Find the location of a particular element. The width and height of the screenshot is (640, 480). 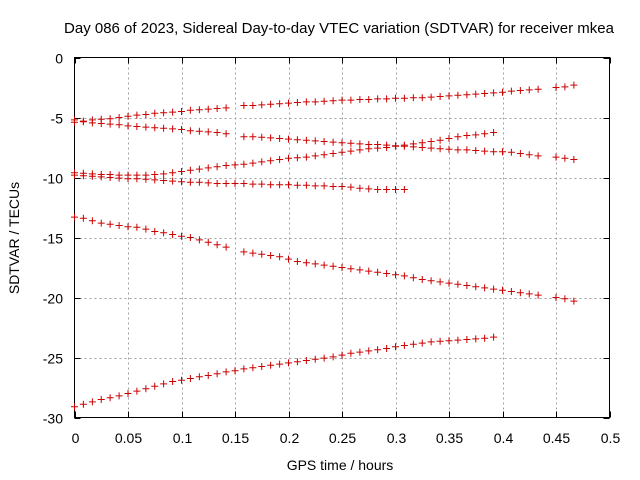

x-tick-label: 0.4 is located at coordinates (504, 438).